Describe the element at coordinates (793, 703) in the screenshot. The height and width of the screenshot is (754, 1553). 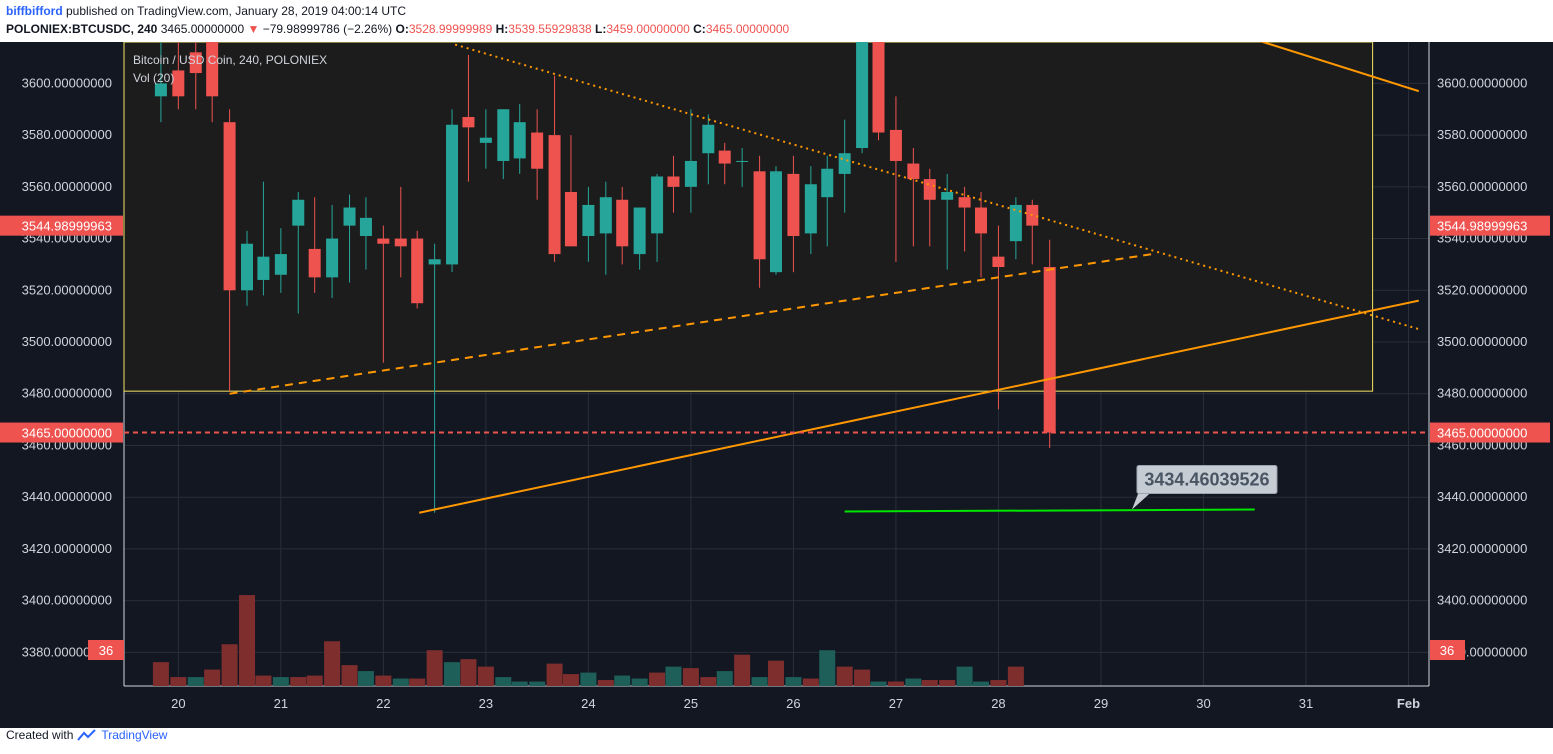
I see `x-tick-label: 26` at that location.